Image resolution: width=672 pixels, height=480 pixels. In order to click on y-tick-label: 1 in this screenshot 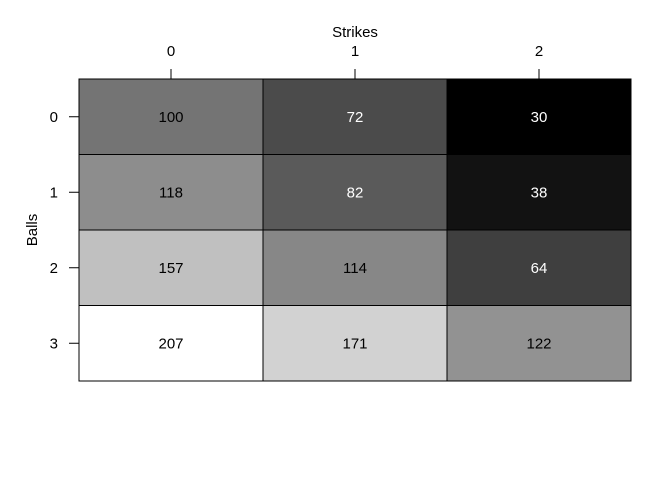, I will do `click(54, 192)`.